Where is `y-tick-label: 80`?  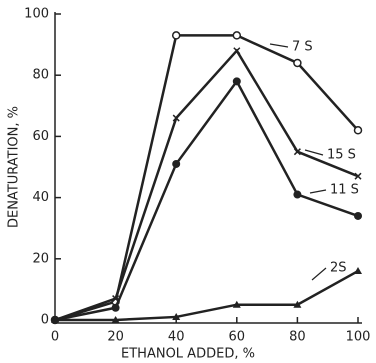 y-tick-label: 80 is located at coordinates (40, 75).